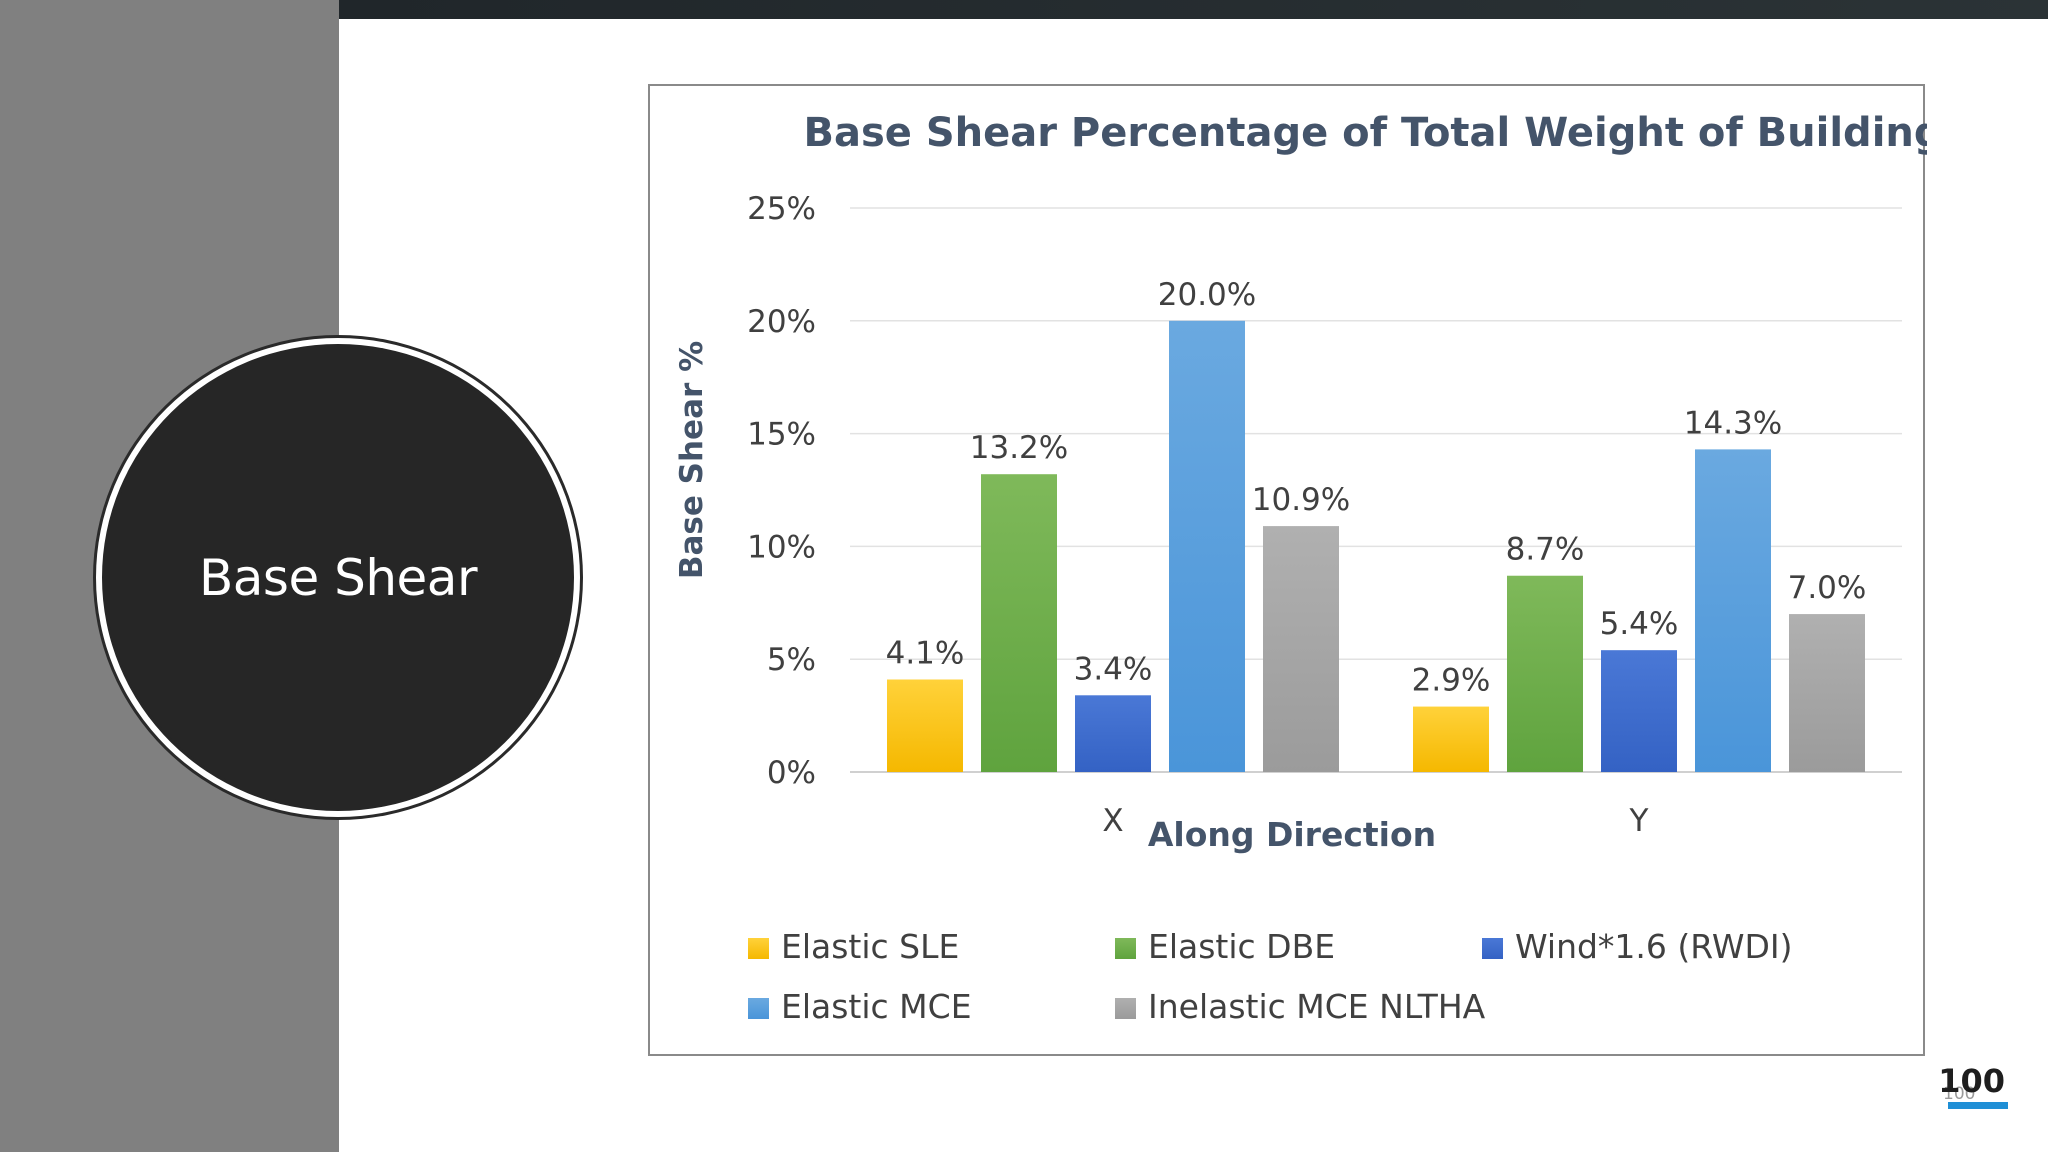  What do you see at coordinates (925, 654) in the screenshot?
I see `data-label: 4.1%` at bounding box center [925, 654].